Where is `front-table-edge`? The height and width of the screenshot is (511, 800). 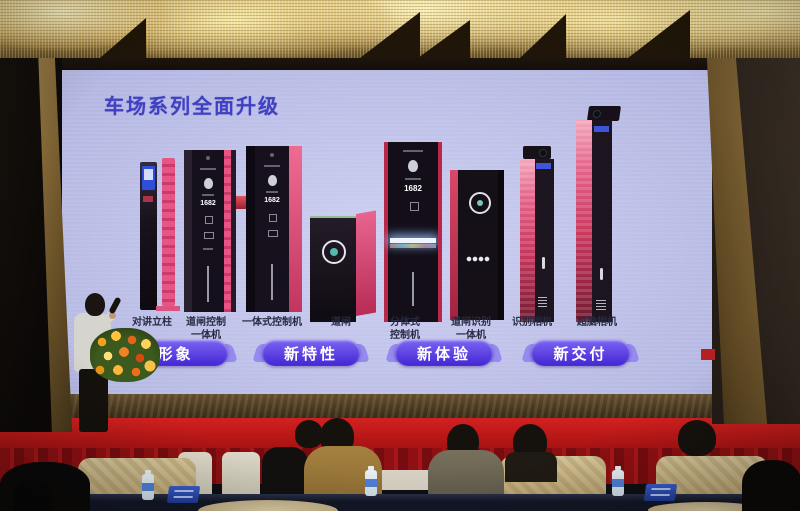
front-table-edge is located at coordinates (400, 502).